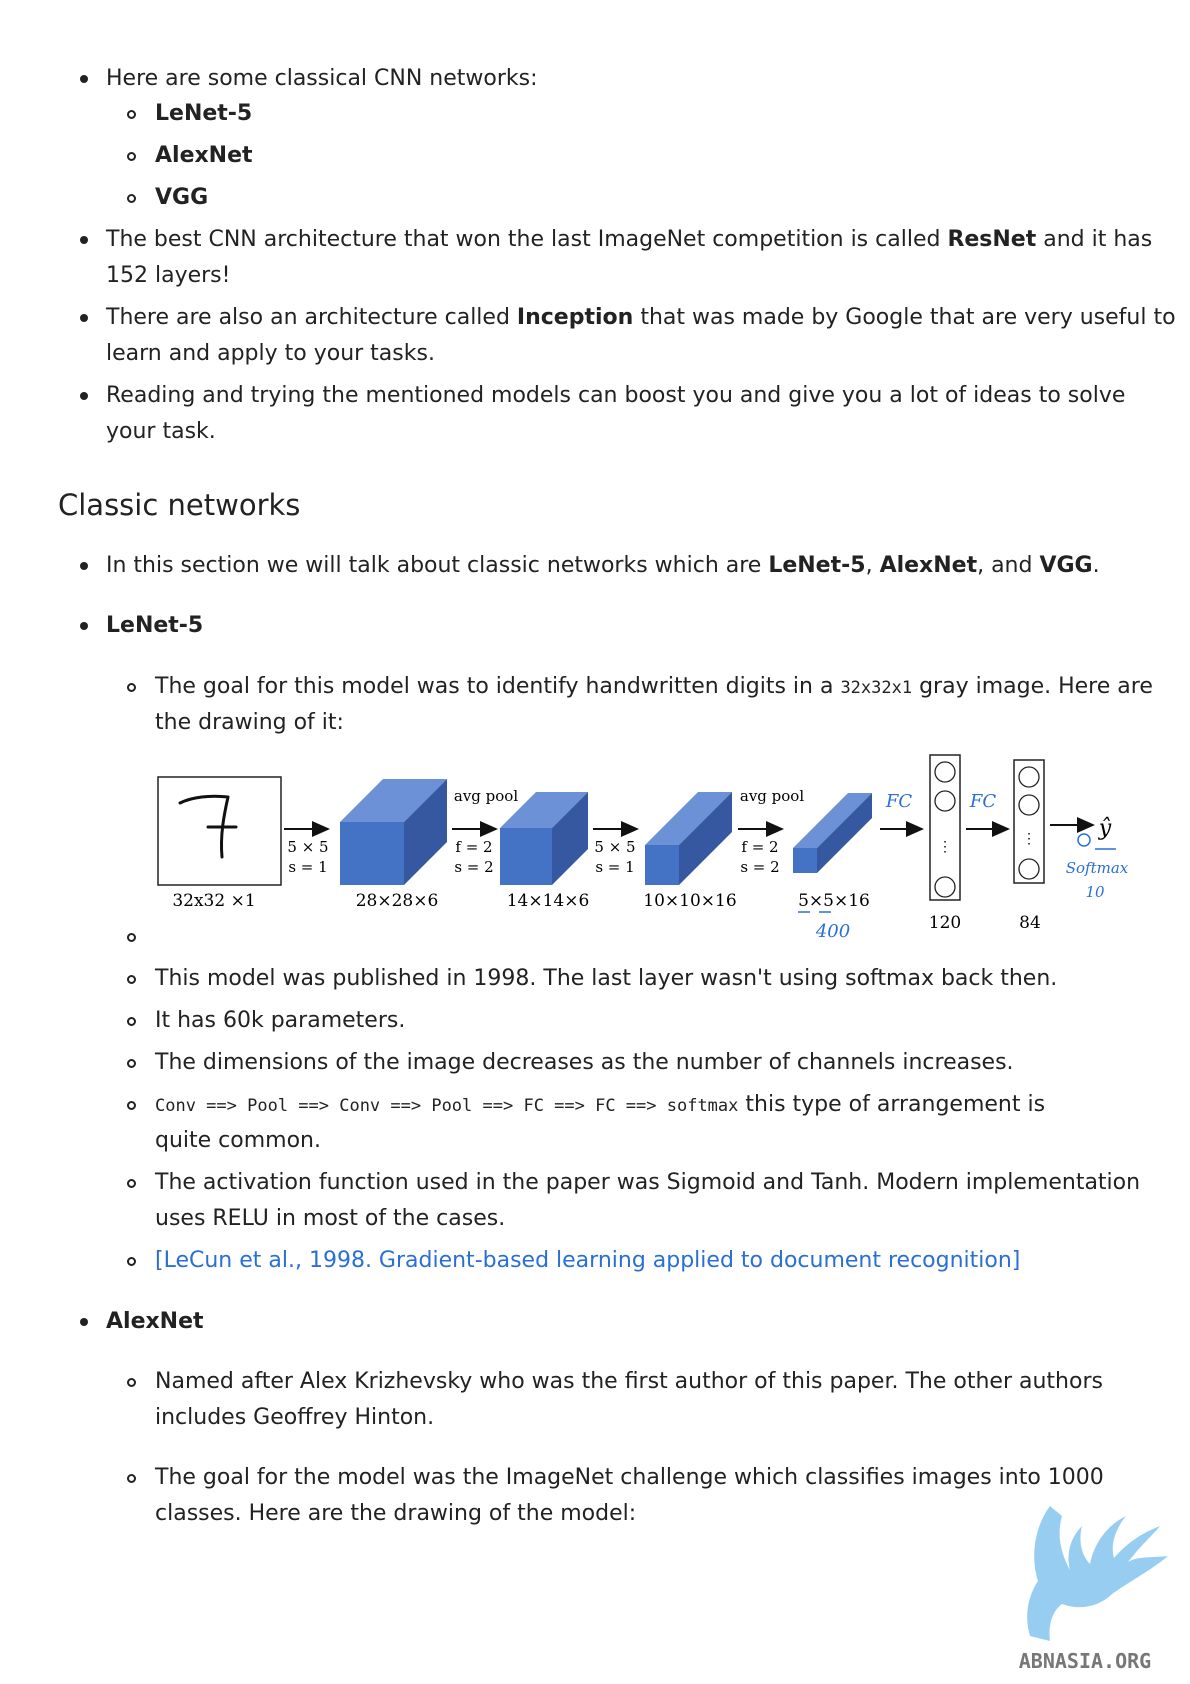 The height and width of the screenshot is (1684, 1190). I want to click on vol3-label: 10×10×16, so click(689, 901).